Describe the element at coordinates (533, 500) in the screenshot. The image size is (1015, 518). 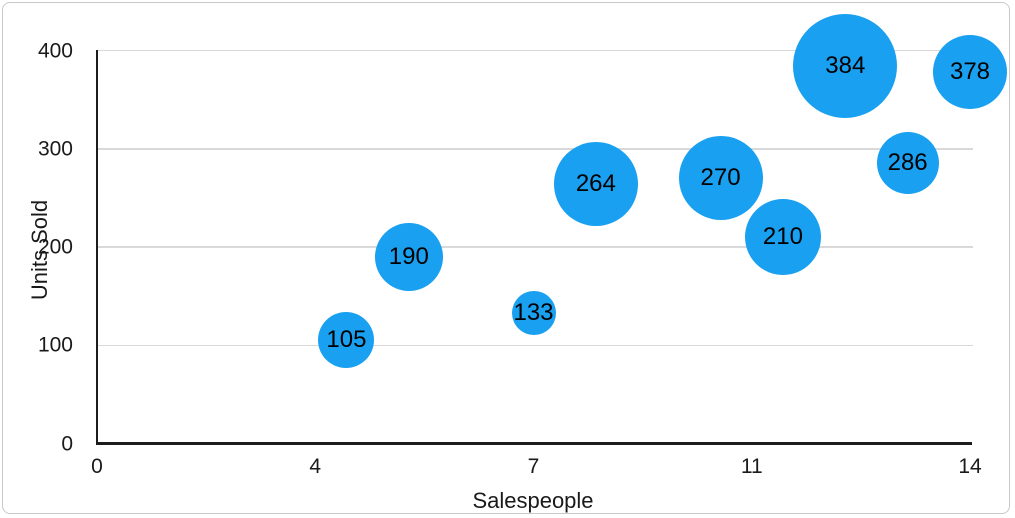
I see `x-axis-title: Salespeople` at that location.